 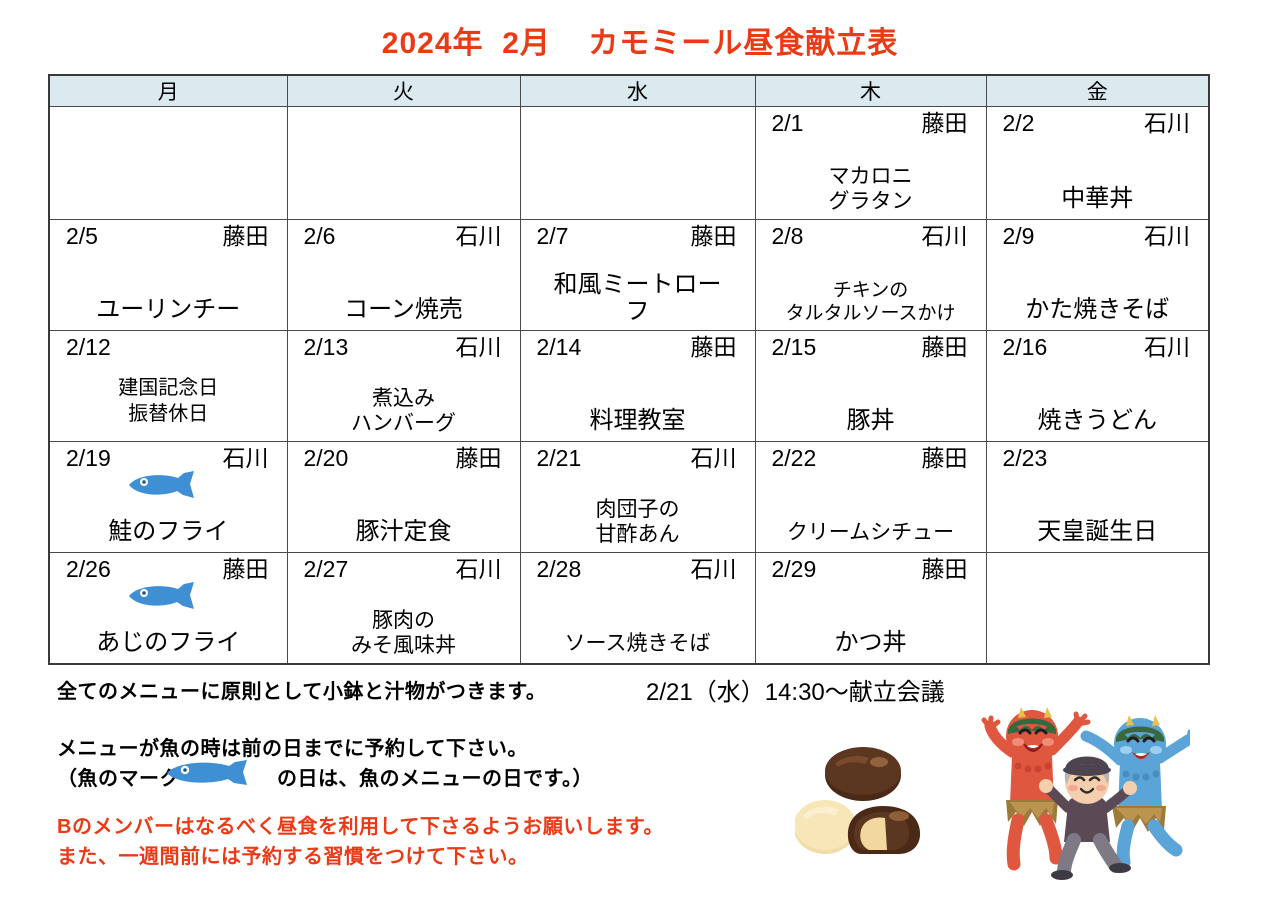 I want to click on calendar-cell-menu: 2/20 藤田 豚汁定食, so click(x=403, y=497).